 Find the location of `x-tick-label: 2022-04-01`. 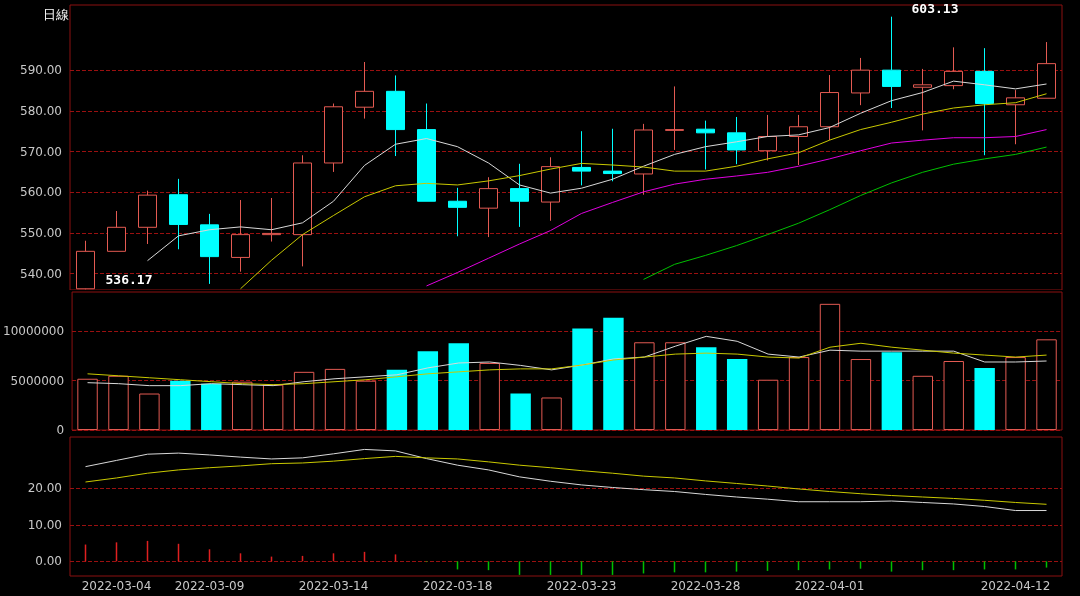

x-tick-label: 2022-04-01 is located at coordinates (829, 586).